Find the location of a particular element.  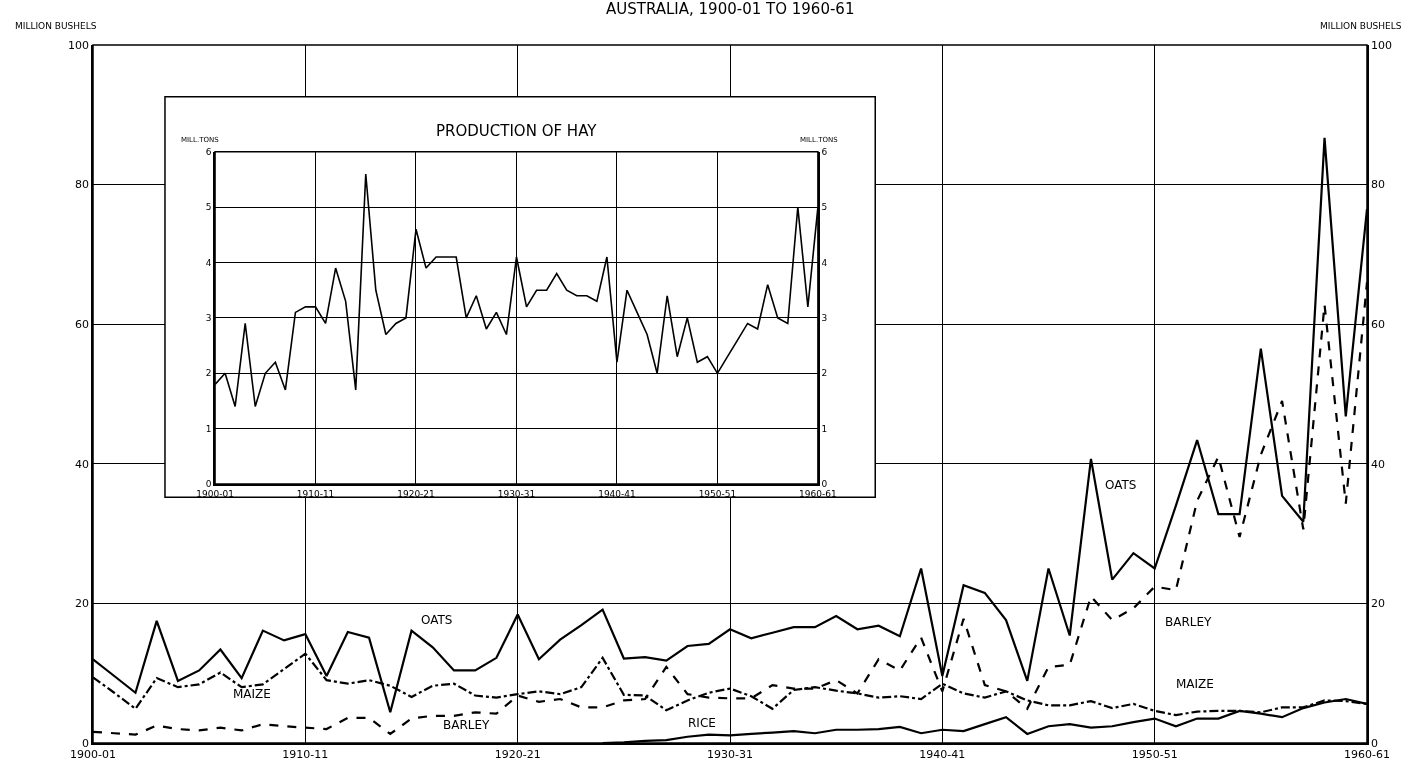

y-tick-label: 1 is located at coordinates (208, 428).